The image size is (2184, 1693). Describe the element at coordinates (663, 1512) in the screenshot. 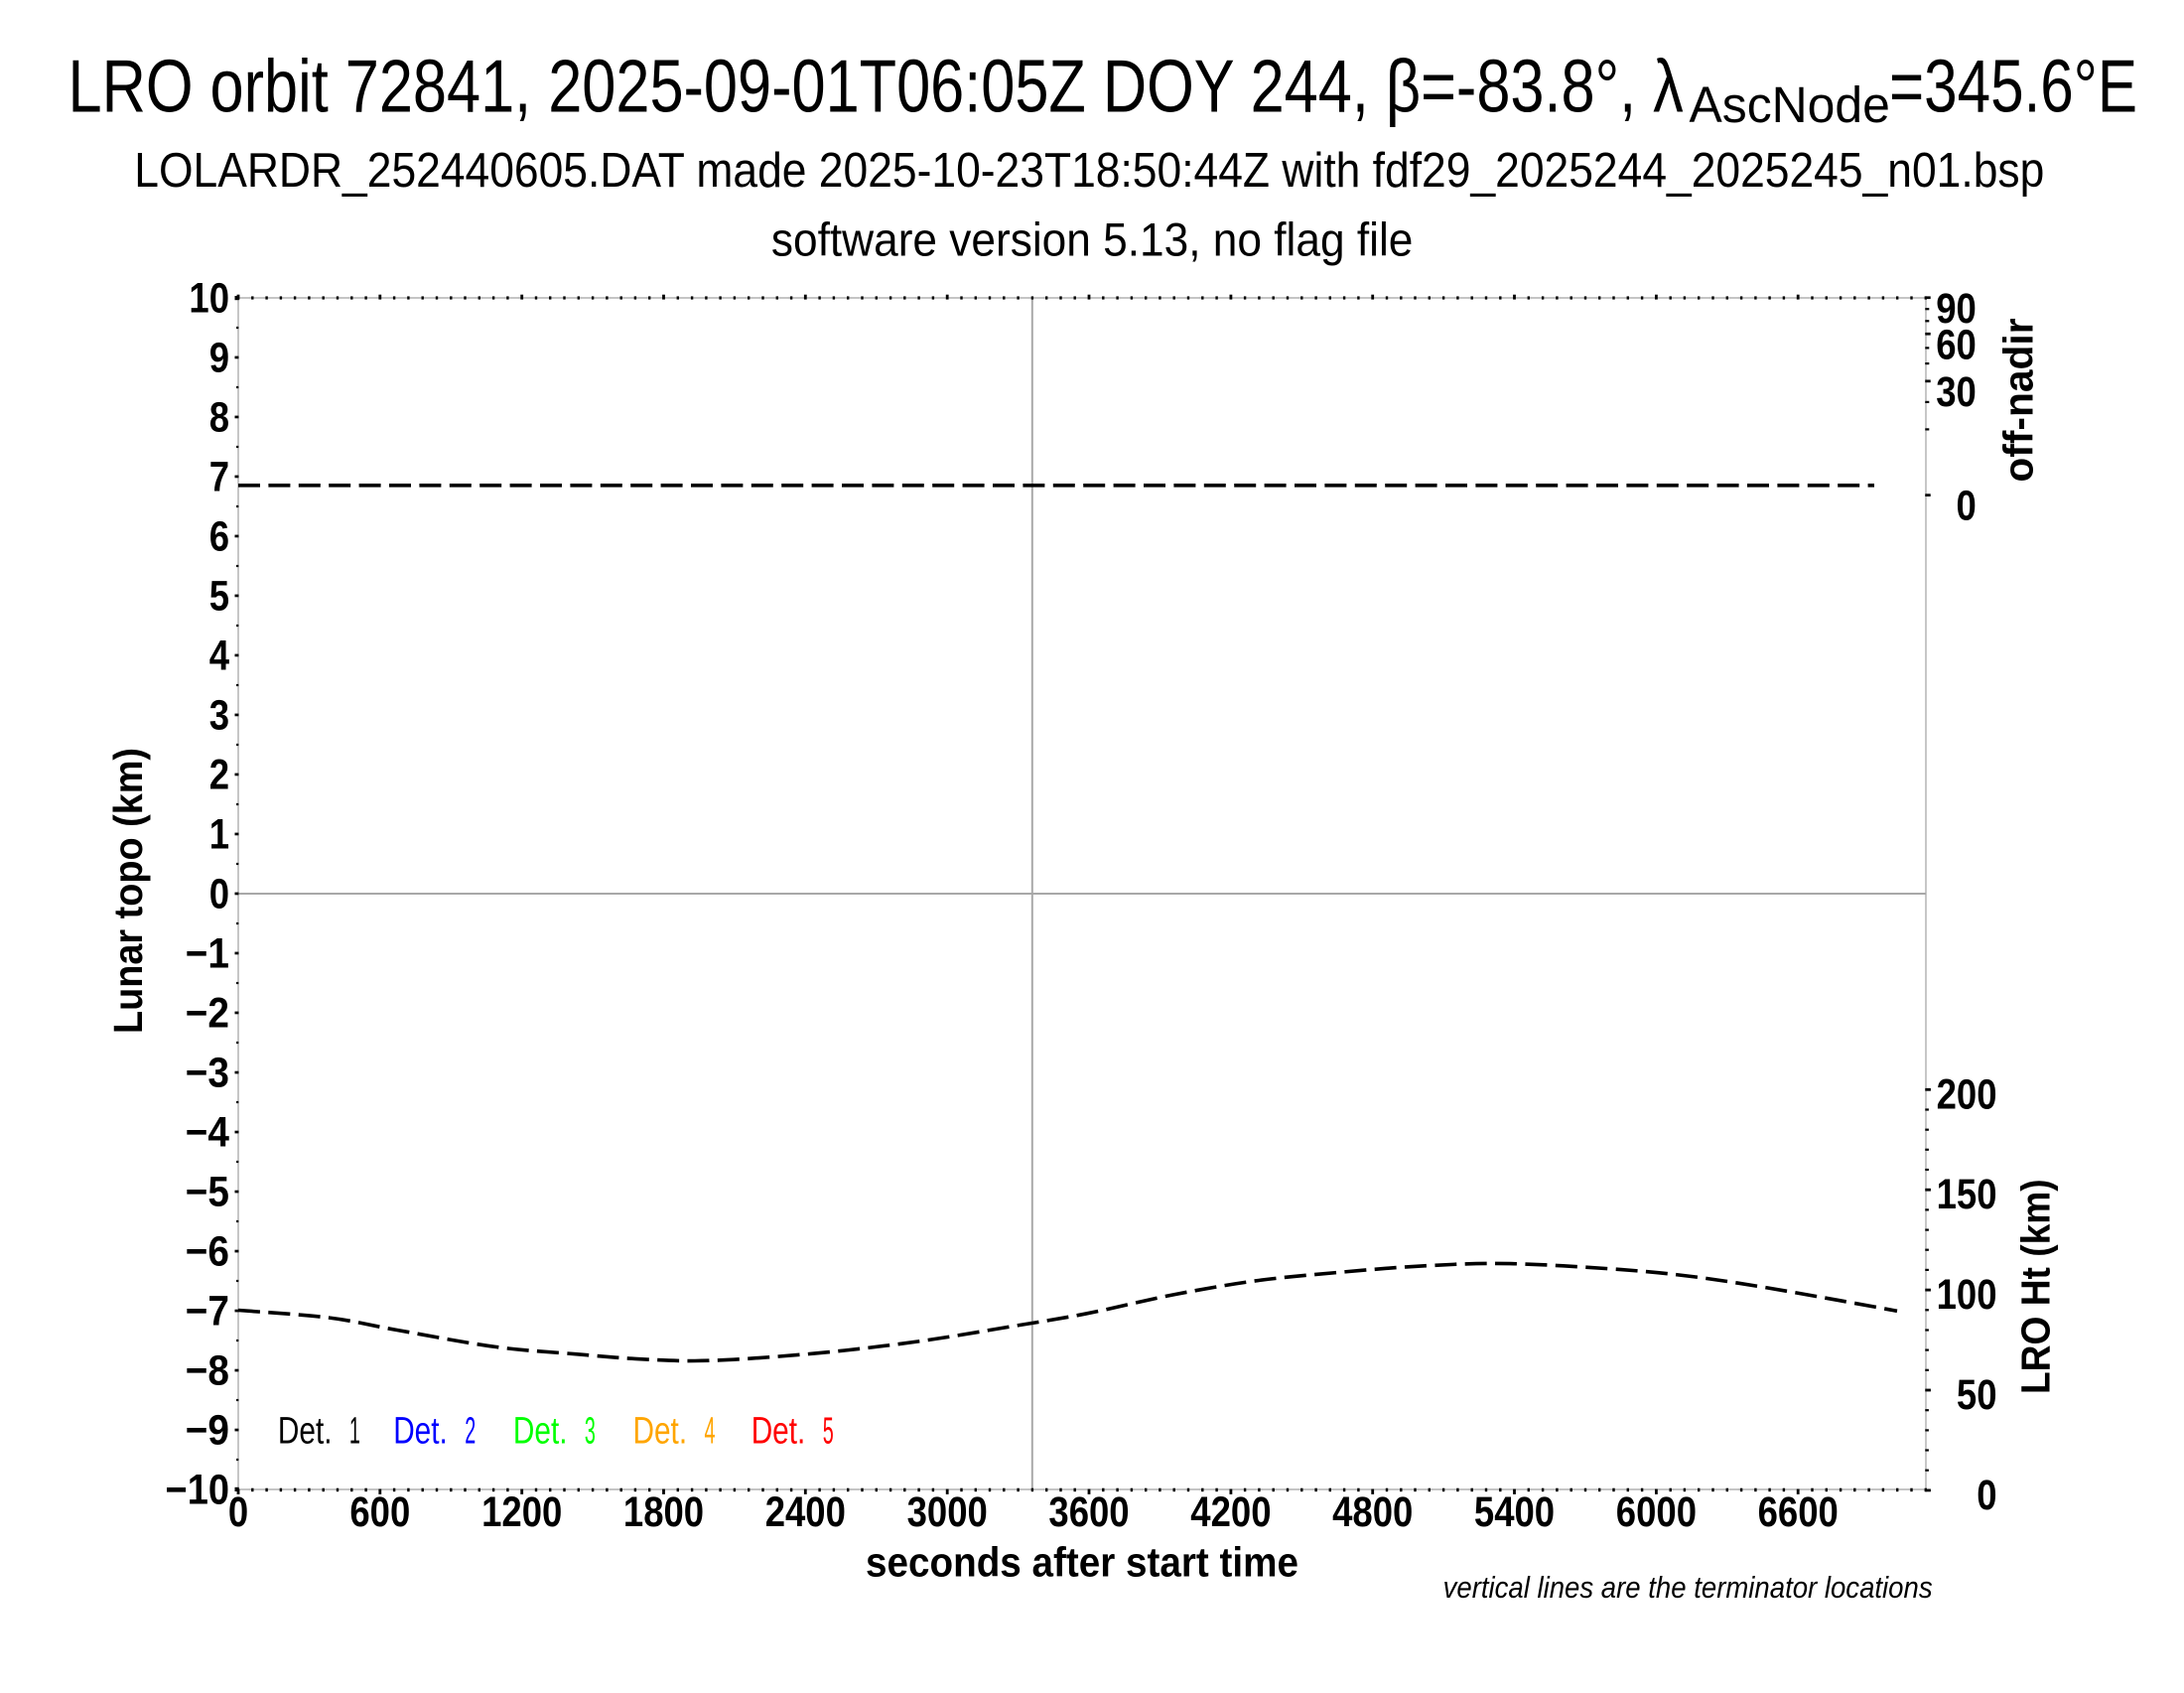

I see `svg-text: 1800` at that location.